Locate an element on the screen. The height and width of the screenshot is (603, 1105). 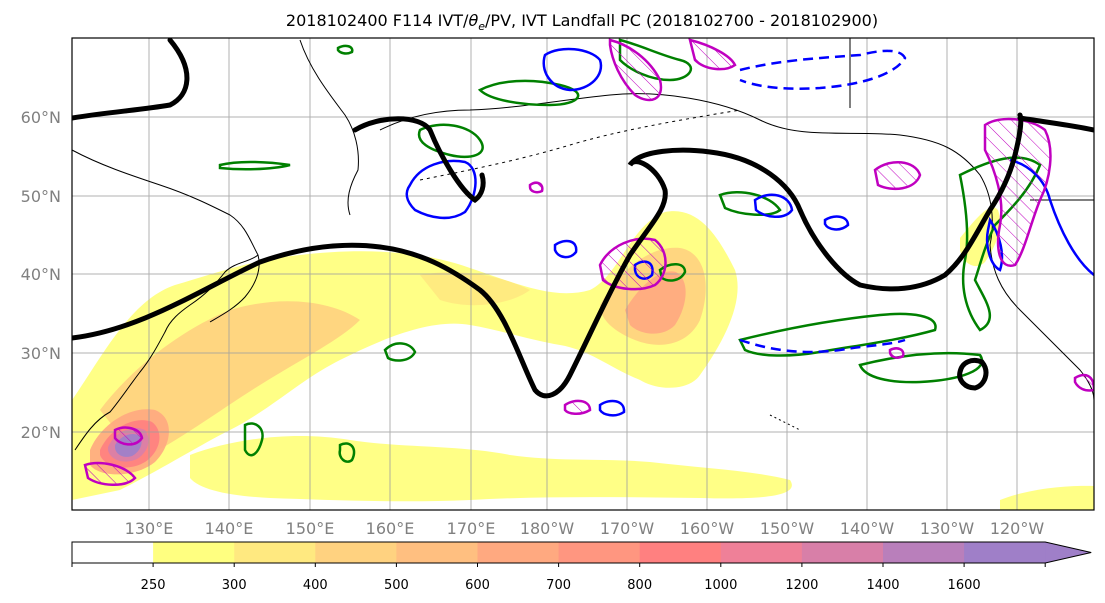
landfall-pc-north is located at coordinates (635, 70).